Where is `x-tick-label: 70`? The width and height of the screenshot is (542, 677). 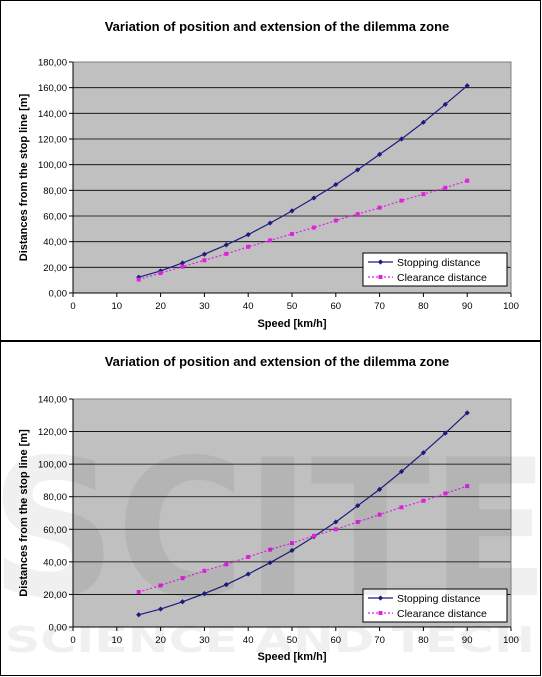
x-tick-label: 70 is located at coordinates (379, 306).